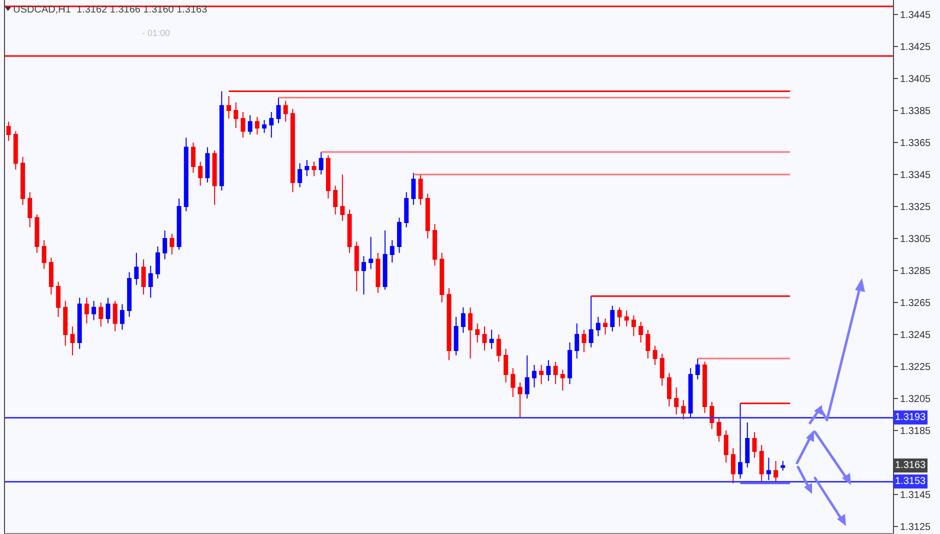 The height and width of the screenshot is (534, 940). Describe the element at coordinates (916, 47) in the screenshot. I see `y-tick-label: 1.3425` at that location.